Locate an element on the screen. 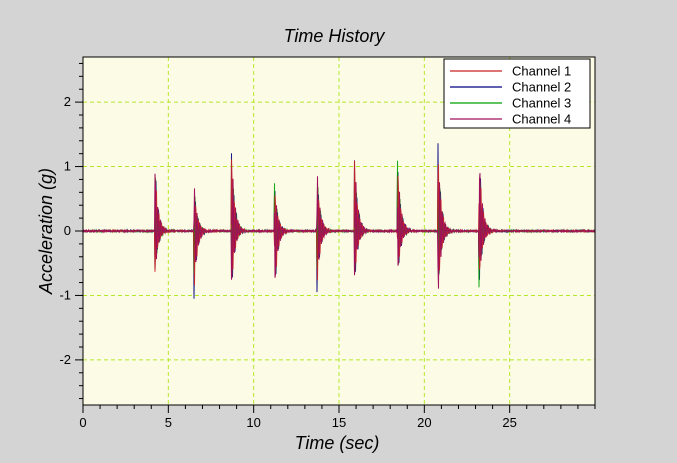 Image resolution: width=677 pixels, height=463 pixels. y-tick-label: -2 is located at coordinates (65, 359).